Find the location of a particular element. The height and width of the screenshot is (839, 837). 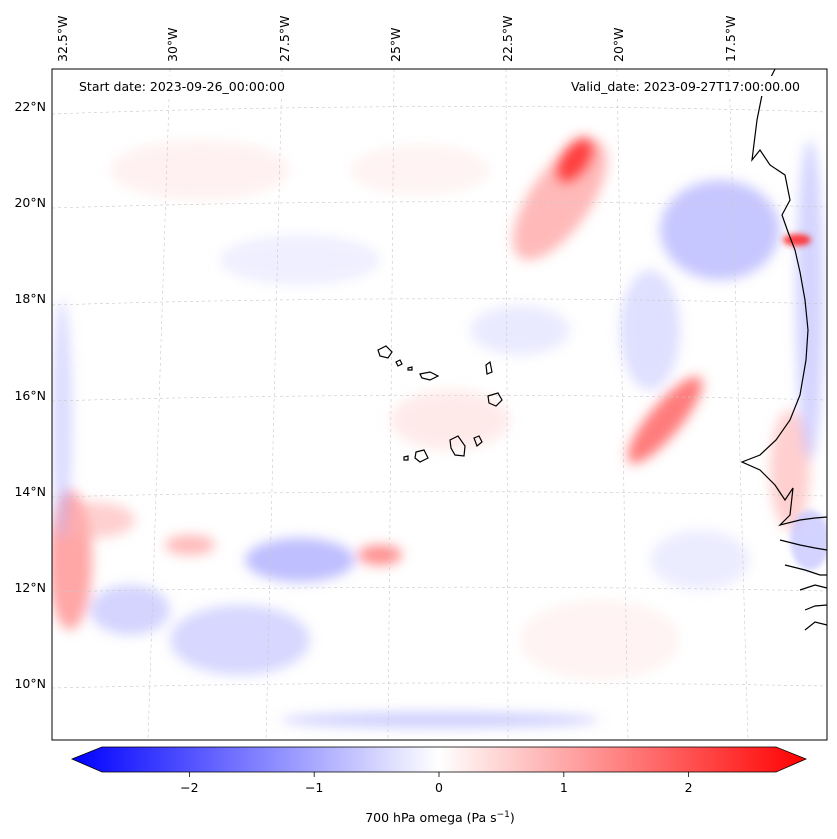

colorbar-tick-label: 0 is located at coordinates (439, 787).